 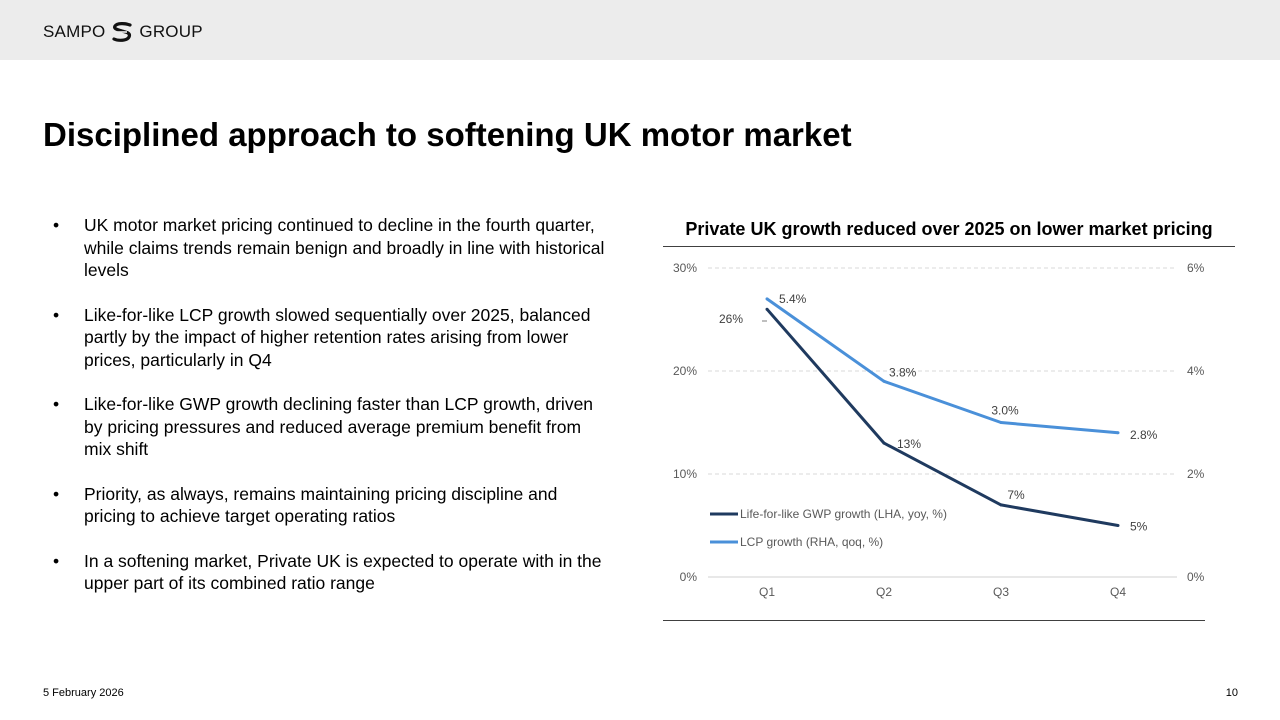 I want to click on legend-label: Life-for-like GWP growth (LHA, yoy, %), so click(x=843, y=514).